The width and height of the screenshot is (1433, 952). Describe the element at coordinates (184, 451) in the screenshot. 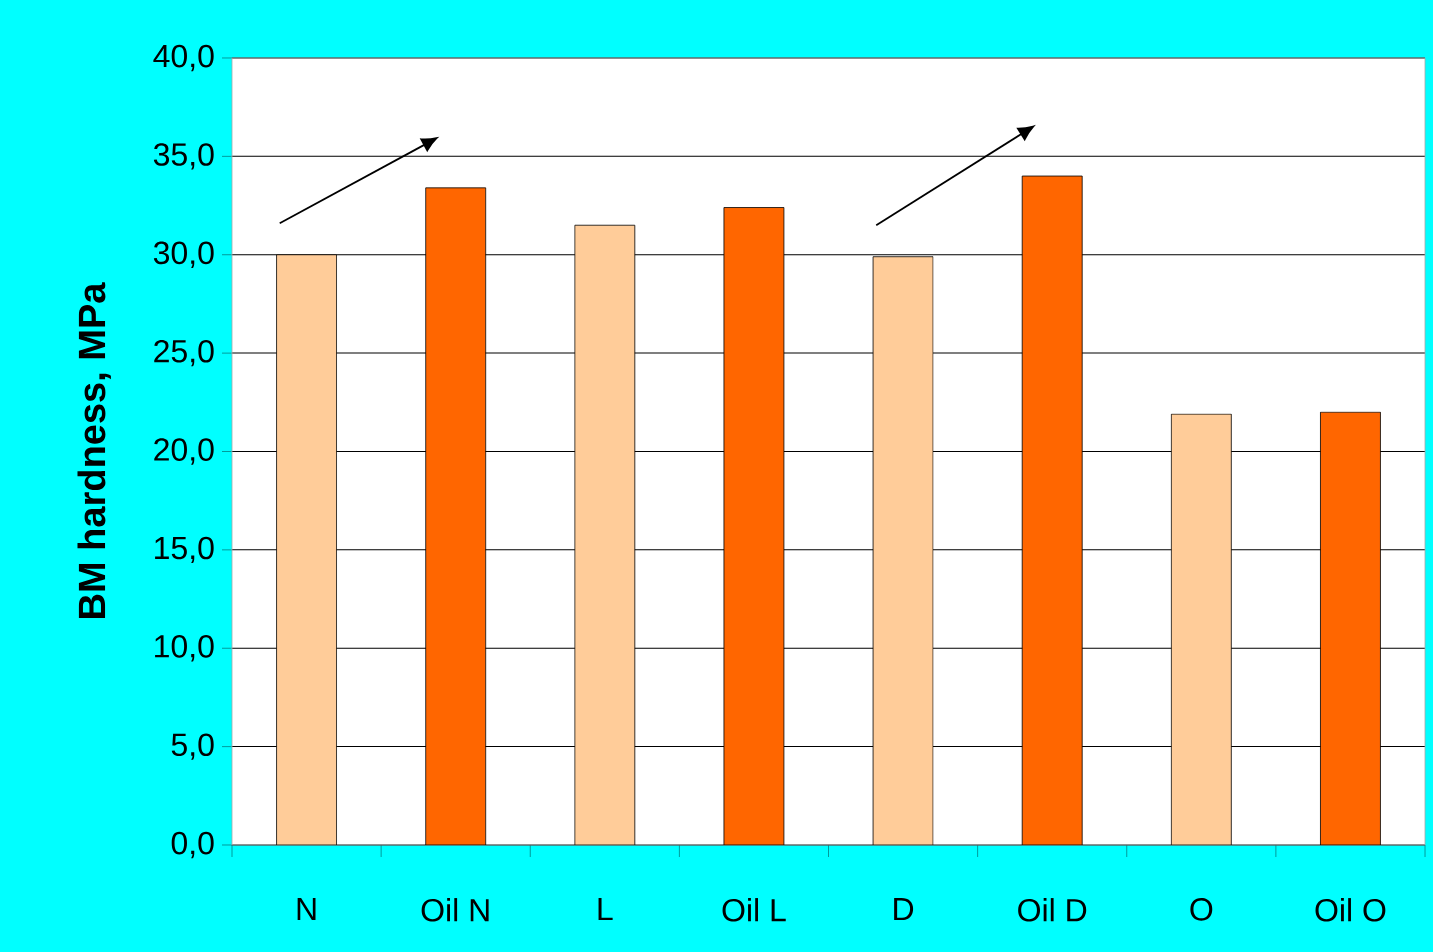

I see `y-tick-label: 20,0` at that location.